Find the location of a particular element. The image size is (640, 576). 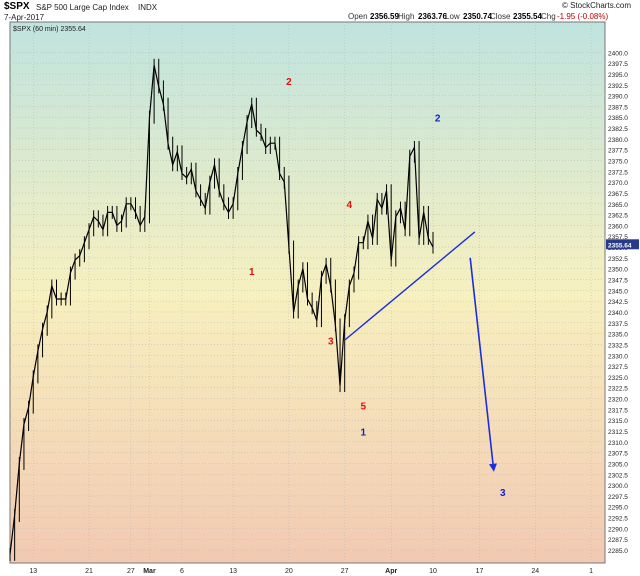

open-value: 2356.59 is located at coordinates (384, 16).